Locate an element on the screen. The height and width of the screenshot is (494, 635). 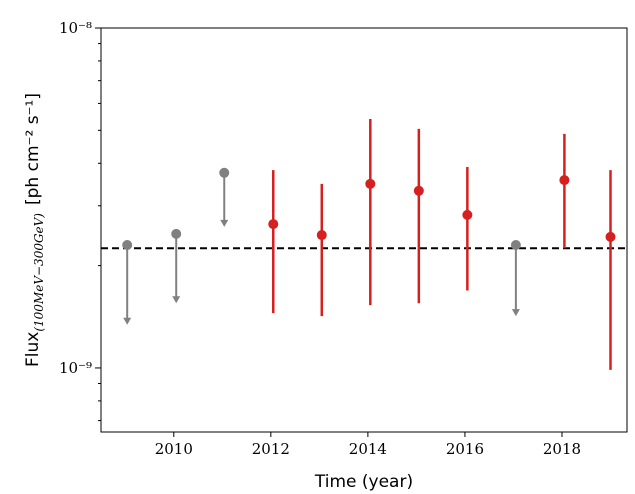
y-axis-label-group: Flux(100MeV−300GeV) [ph cm⁻² s⁻¹] is located at coordinates (34, 230).